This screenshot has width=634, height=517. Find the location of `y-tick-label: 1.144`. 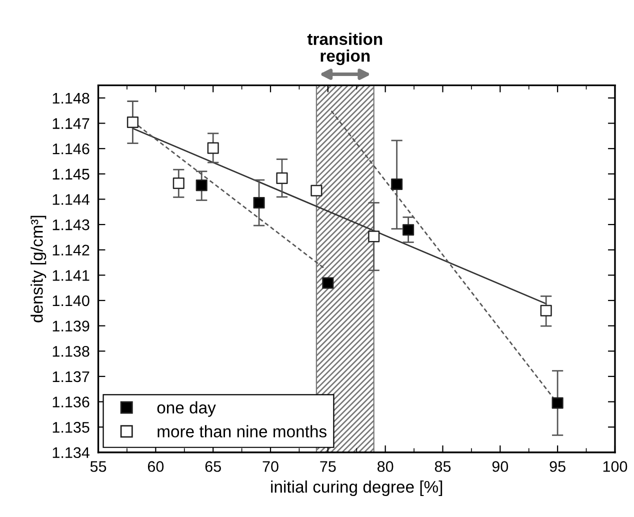

y-tick-label: 1.144 is located at coordinates (71, 199).